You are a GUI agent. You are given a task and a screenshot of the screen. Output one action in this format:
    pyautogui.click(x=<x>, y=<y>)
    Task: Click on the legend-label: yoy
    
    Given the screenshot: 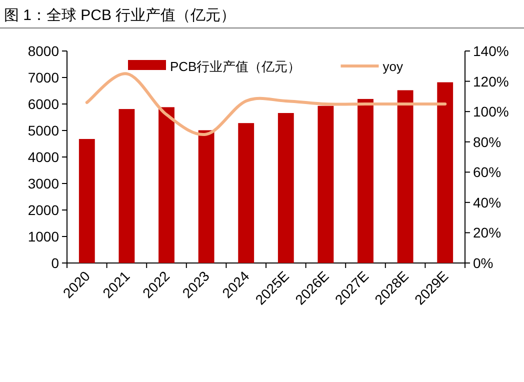 What is the action you would take?
    pyautogui.click(x=393, y=66)
    